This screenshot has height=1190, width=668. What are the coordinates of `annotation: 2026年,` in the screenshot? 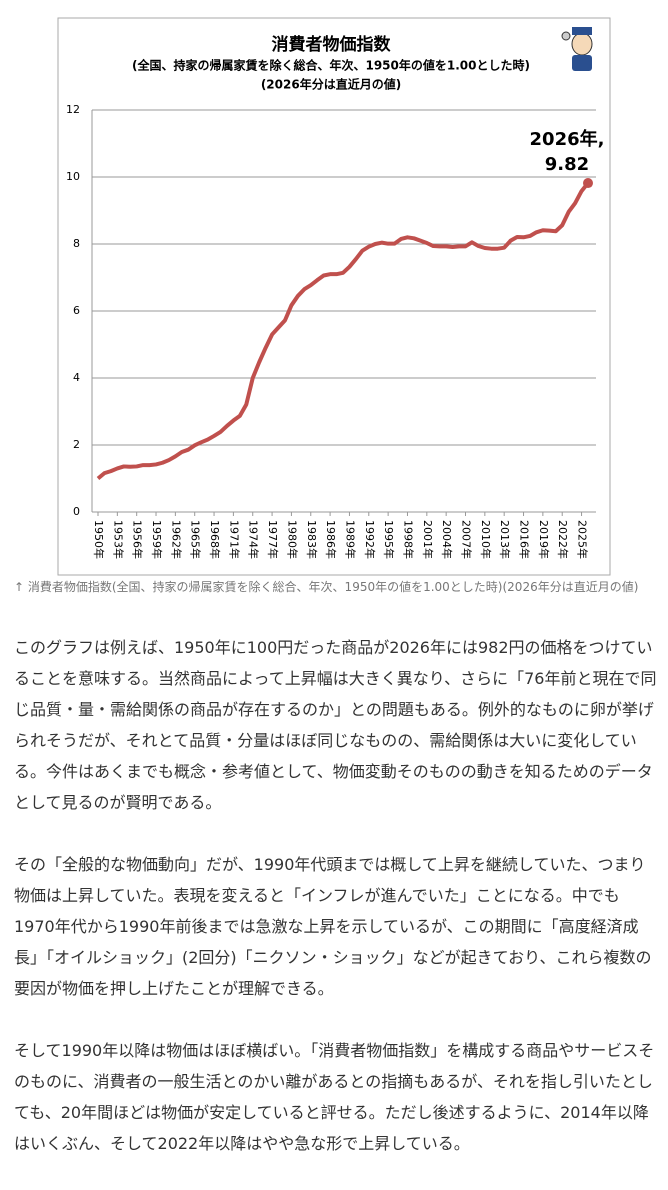 It's located at (567, 139).